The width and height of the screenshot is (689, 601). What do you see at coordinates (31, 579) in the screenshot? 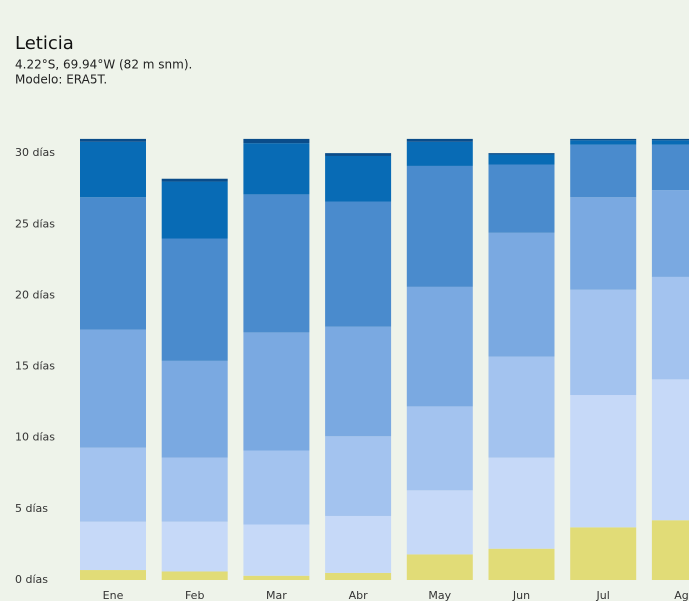
I see `y-tick-label: 0 días` at bounding box center [31, 579].